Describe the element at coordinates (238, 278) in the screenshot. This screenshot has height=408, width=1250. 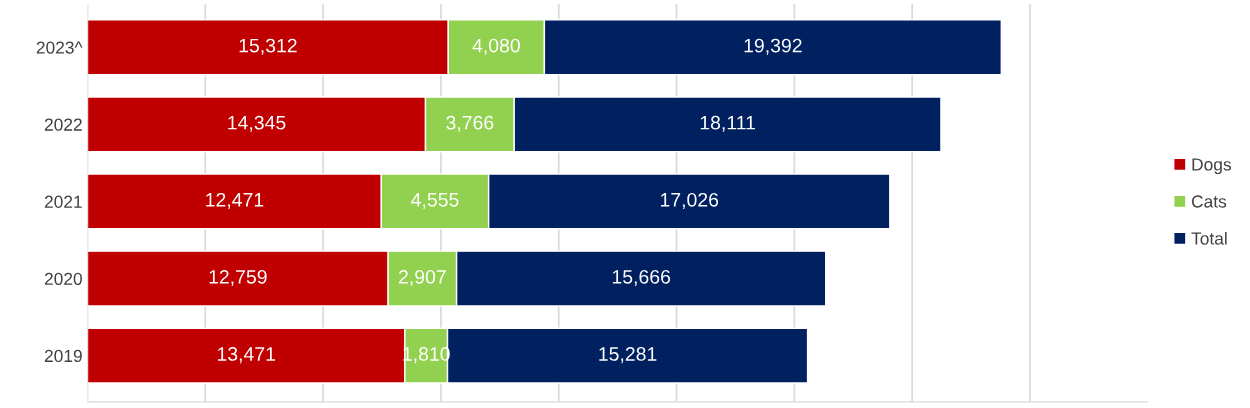
I see `data-label: 12,759` at that location.